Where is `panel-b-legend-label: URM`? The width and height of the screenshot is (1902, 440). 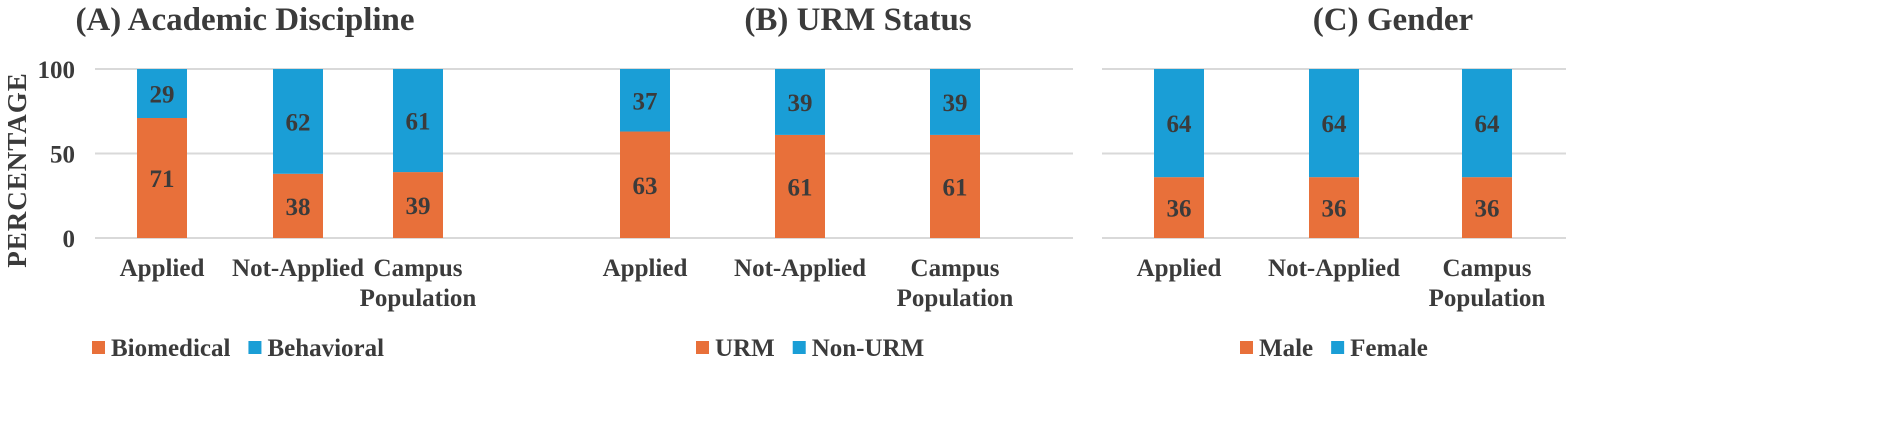 panel-b-legend-label: URM is located at coordinates (745, 348).